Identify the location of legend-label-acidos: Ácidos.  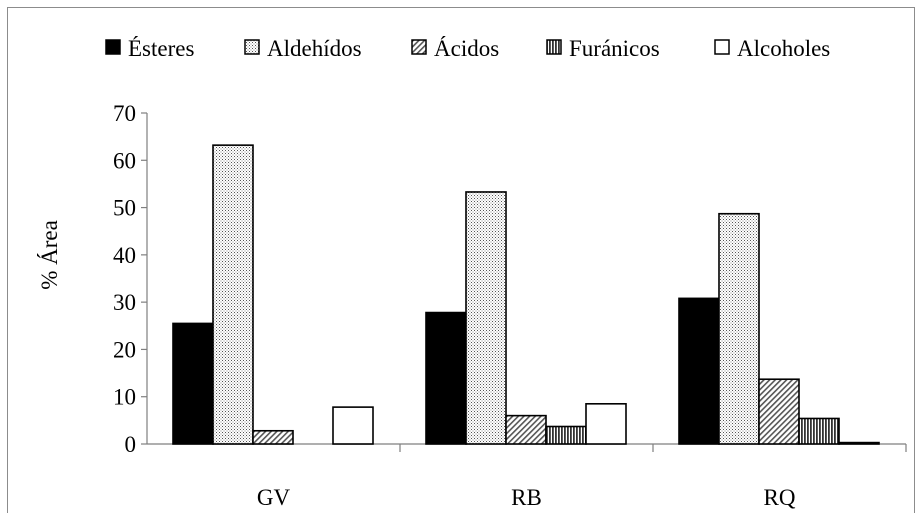
(466, 48).